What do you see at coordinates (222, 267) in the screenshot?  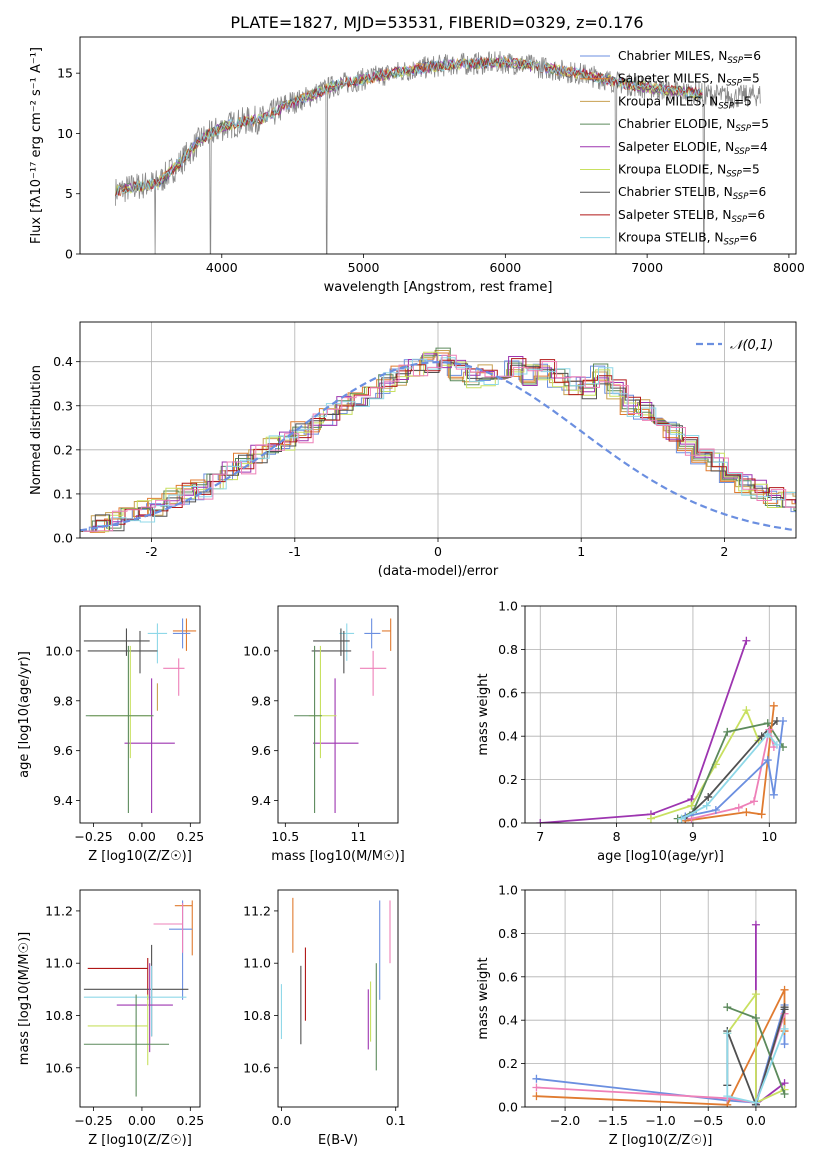 I see `x-tick-label: 4000` at bounding box center [222, 267].